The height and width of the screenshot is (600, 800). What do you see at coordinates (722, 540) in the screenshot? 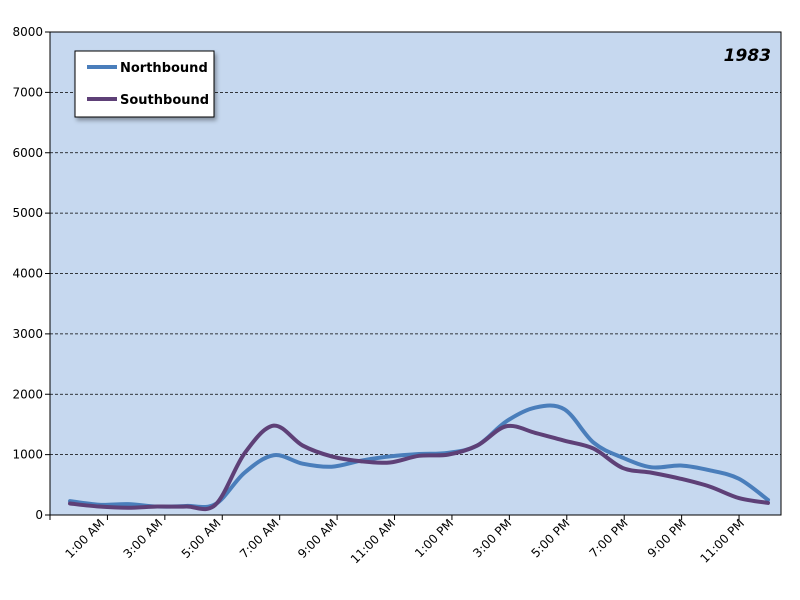
I see `x-tick-label: 11:00 PM` at bounding box center [722, 540].